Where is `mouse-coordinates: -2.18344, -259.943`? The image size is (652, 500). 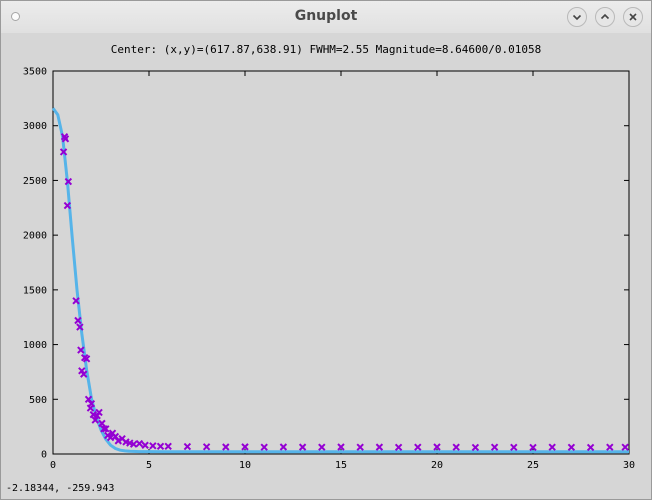
mouse-coordinates: -2.18344, -259.943 is located at coordinates (60, 488).